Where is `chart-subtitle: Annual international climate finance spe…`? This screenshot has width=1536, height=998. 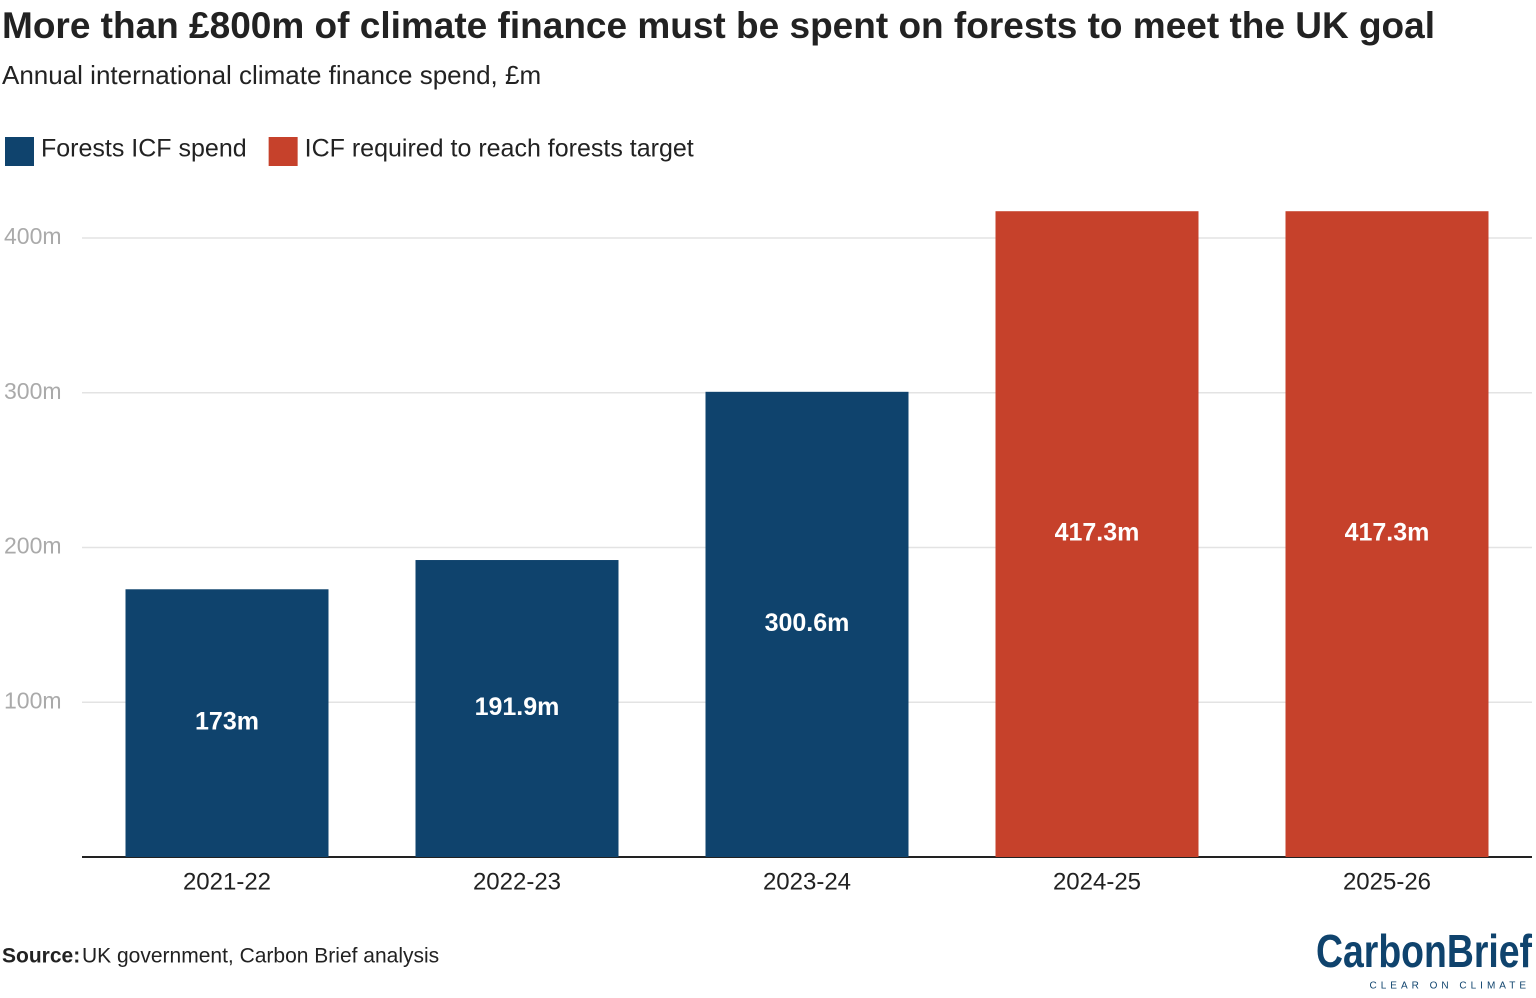
chart-subtitle: Annual international climate finance spe… is located at coordinates (271, 75).